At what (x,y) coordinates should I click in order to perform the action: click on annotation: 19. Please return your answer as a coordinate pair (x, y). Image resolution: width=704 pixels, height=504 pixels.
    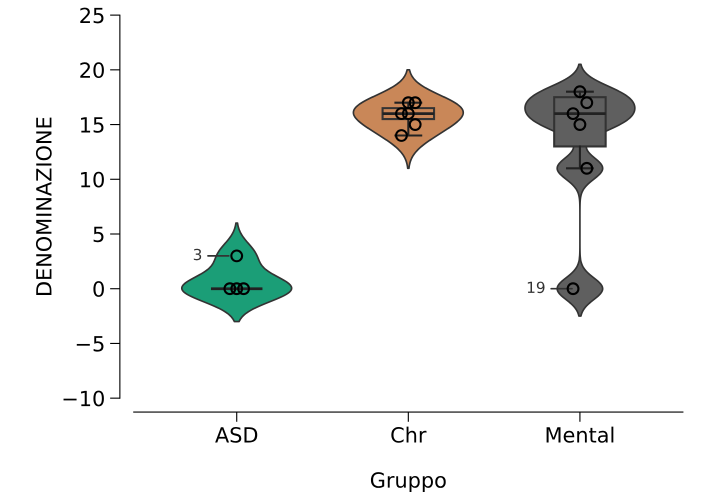
    Looking at the image, I should click on (536, 288).